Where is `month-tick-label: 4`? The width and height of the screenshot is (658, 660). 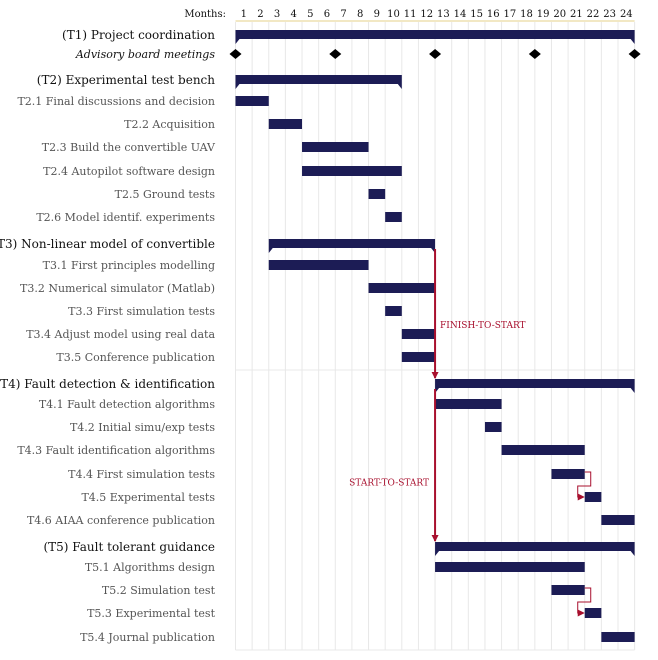
month-tick-label: 4 is located at coordinates (294, 14).